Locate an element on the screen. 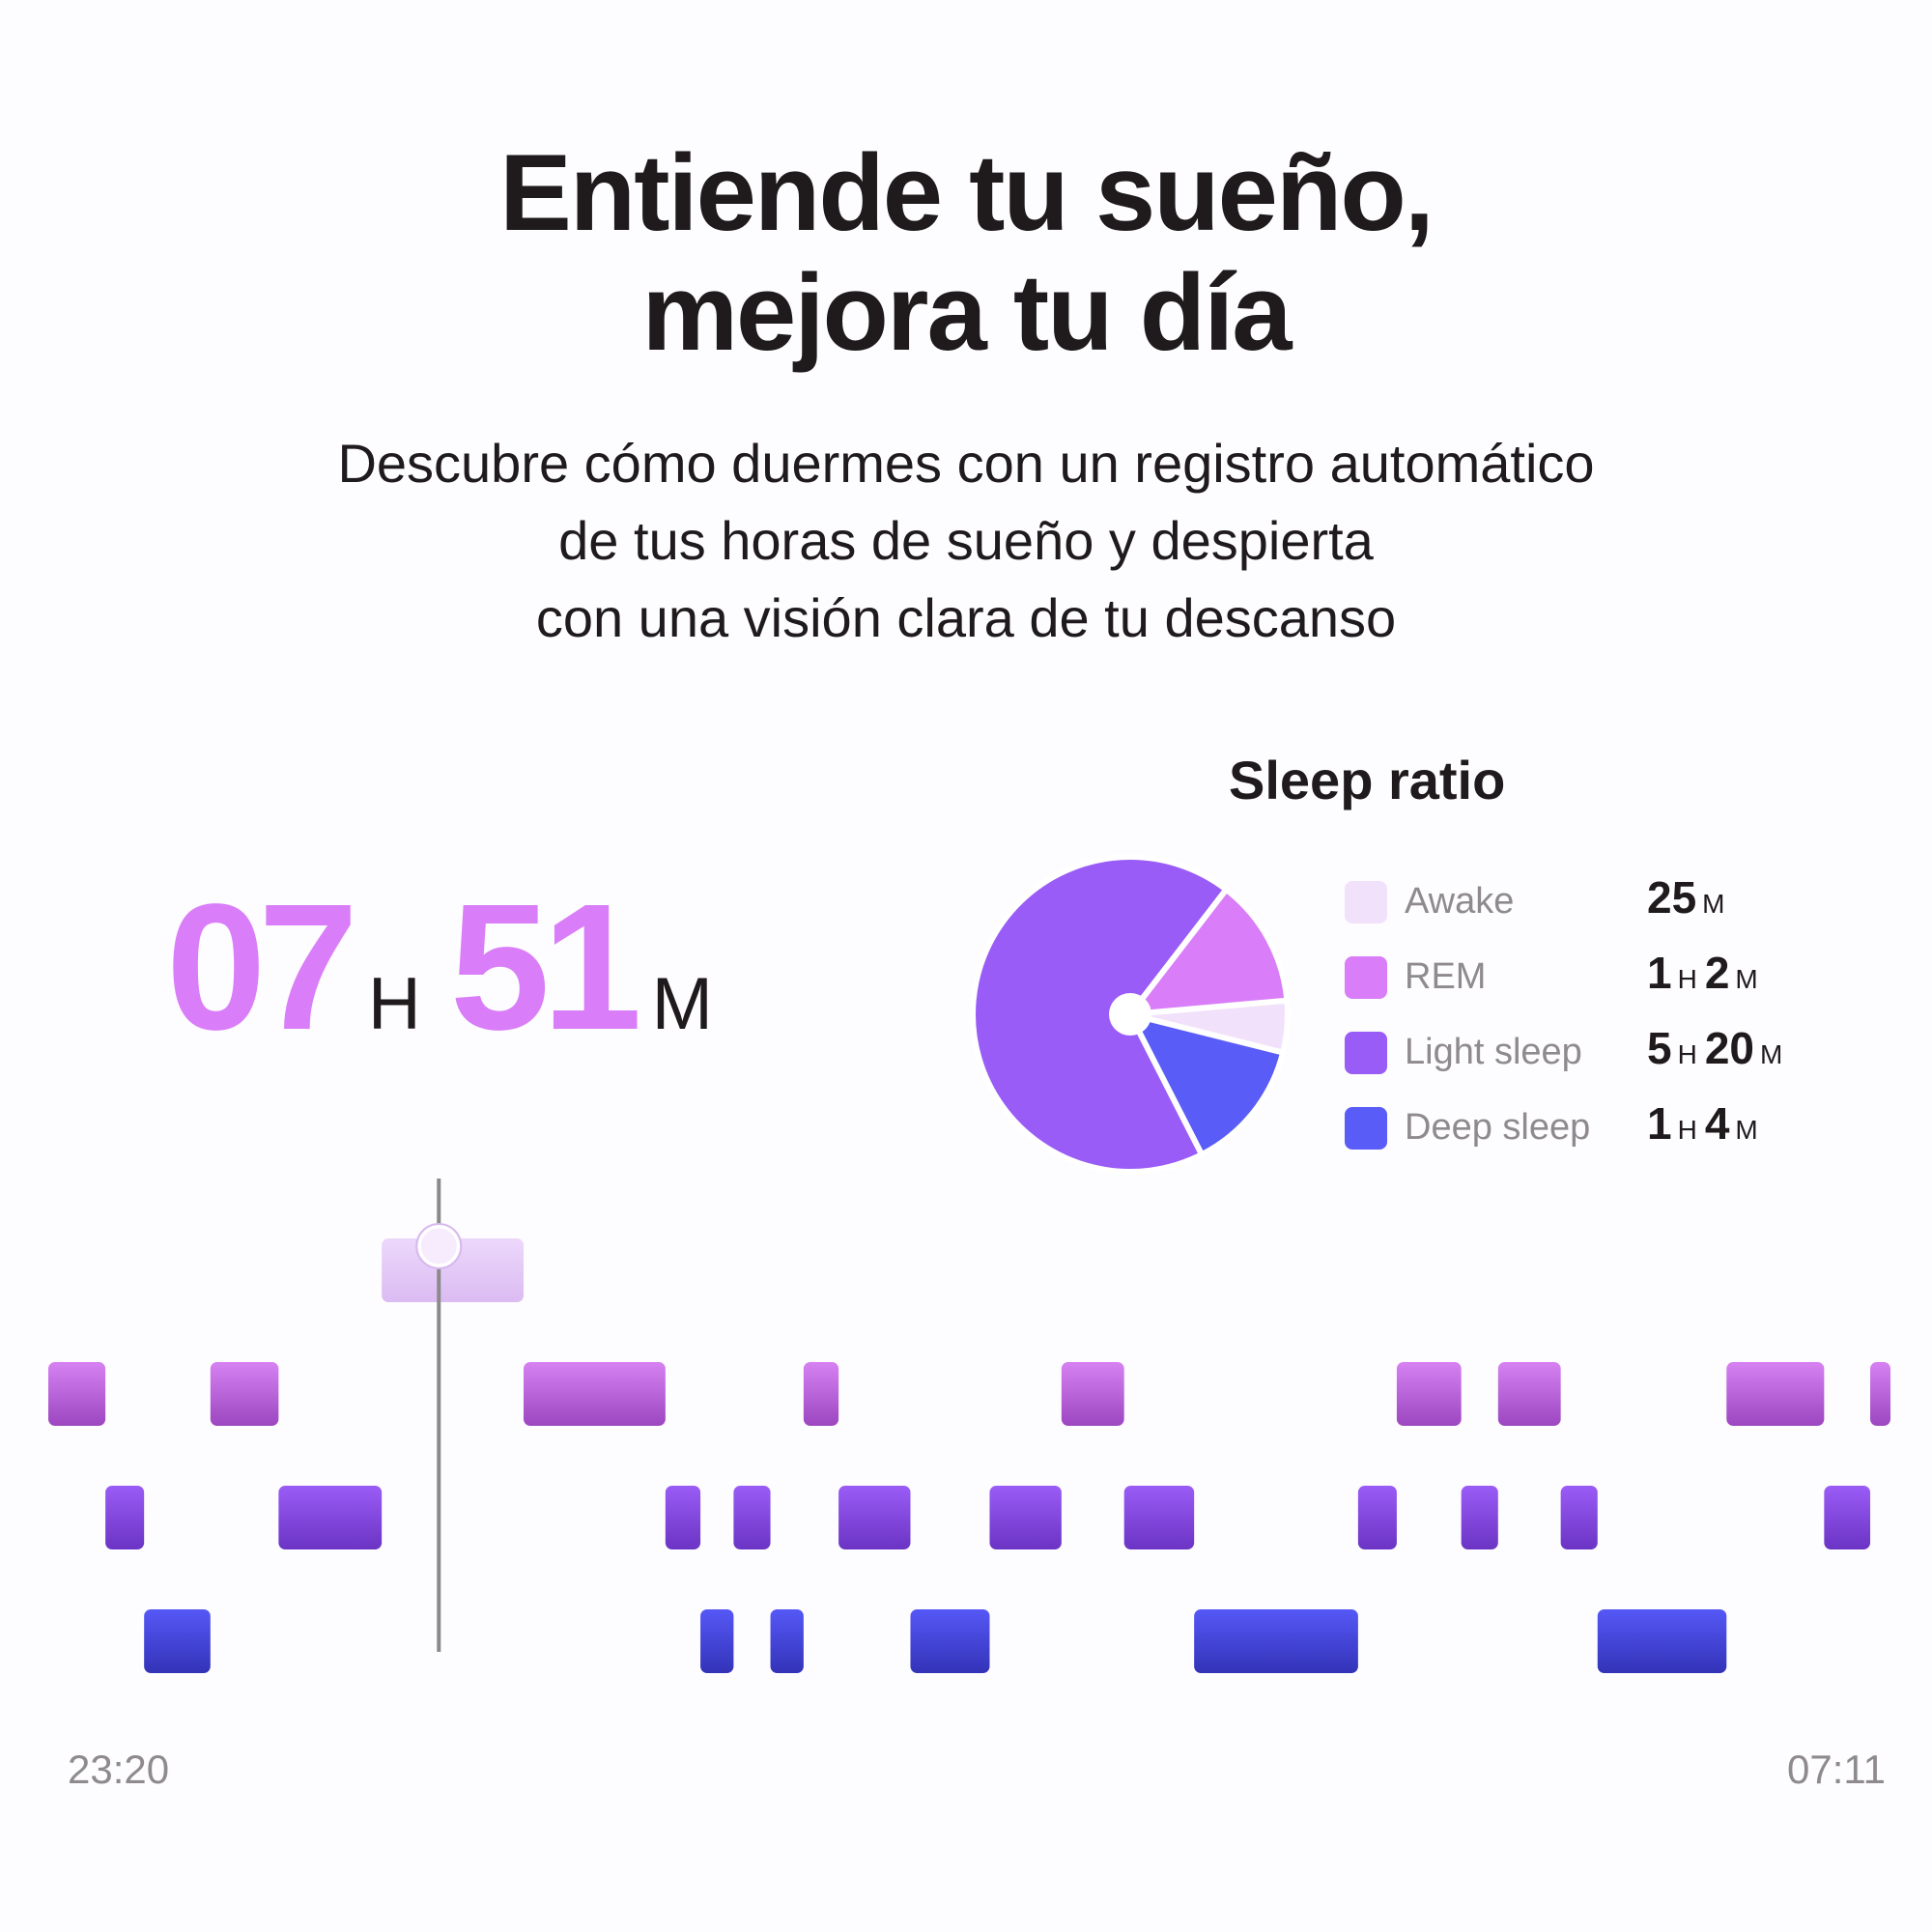  legend-value-number: 4 is located at coordinates (1717, 1123).